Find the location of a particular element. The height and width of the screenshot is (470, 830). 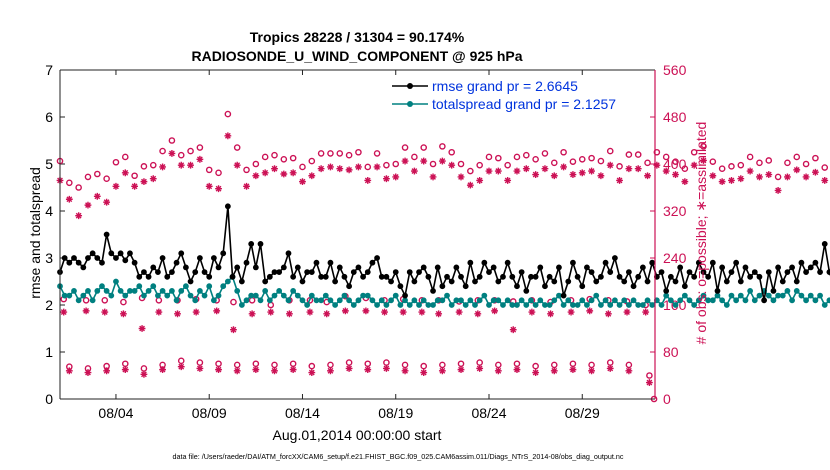

legend-marker is located at coordinates (410, 86).